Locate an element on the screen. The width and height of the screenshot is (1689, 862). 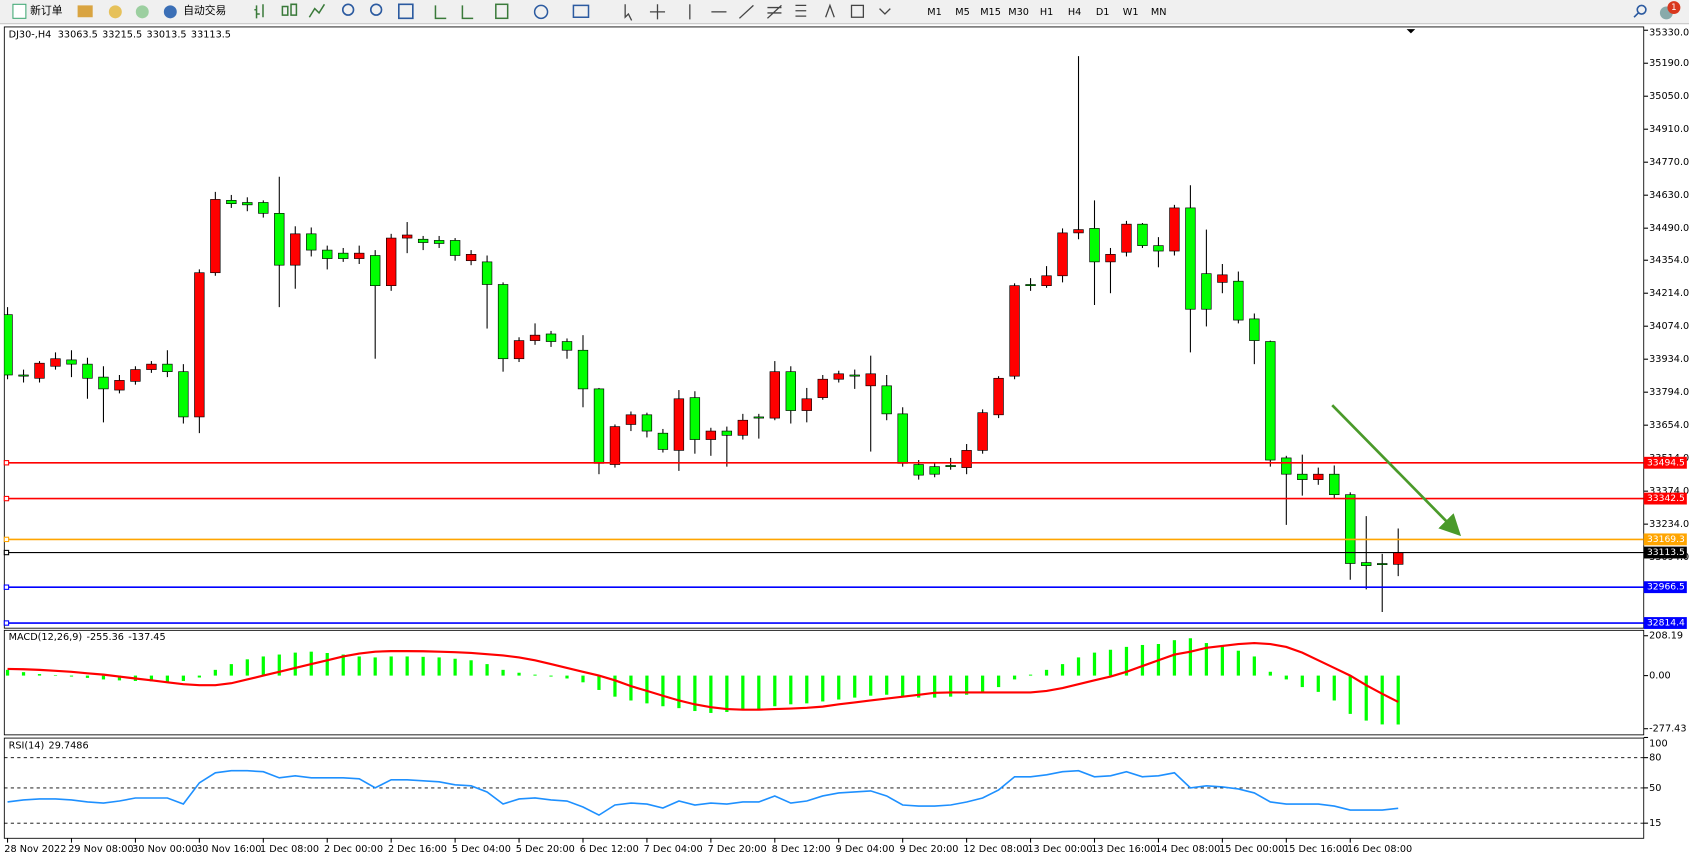
shift-tool is located at coordinates (467, 12).